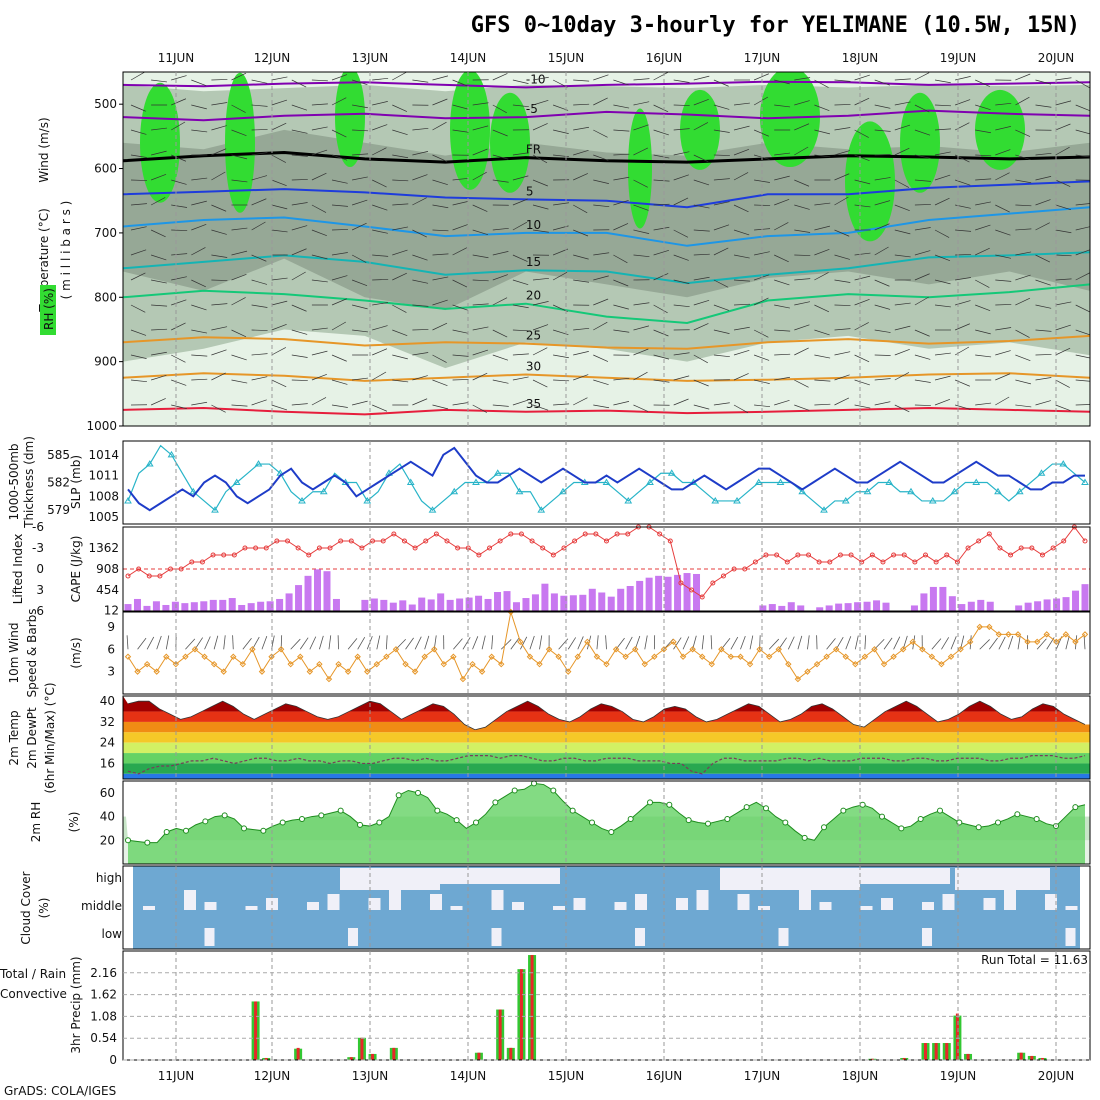 This screenshot has width=1100, height=1100. What do you see at coordinates (101, 906) in the screenshot?
I see `cloud-level-label: middle` at bounding box center [101, 906].